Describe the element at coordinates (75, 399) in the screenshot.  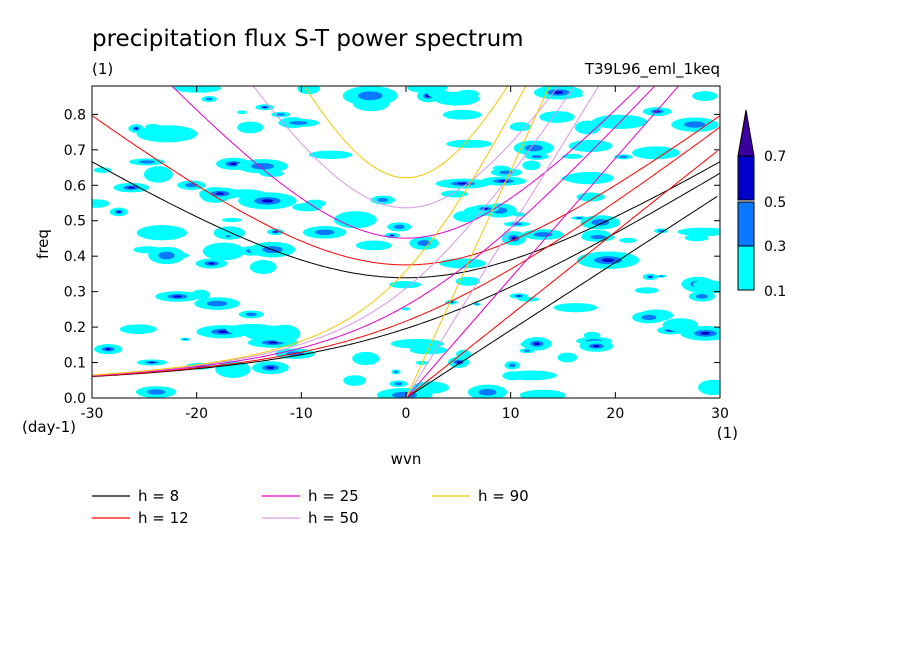
I see `y-tick-label: 0.0` at that location.